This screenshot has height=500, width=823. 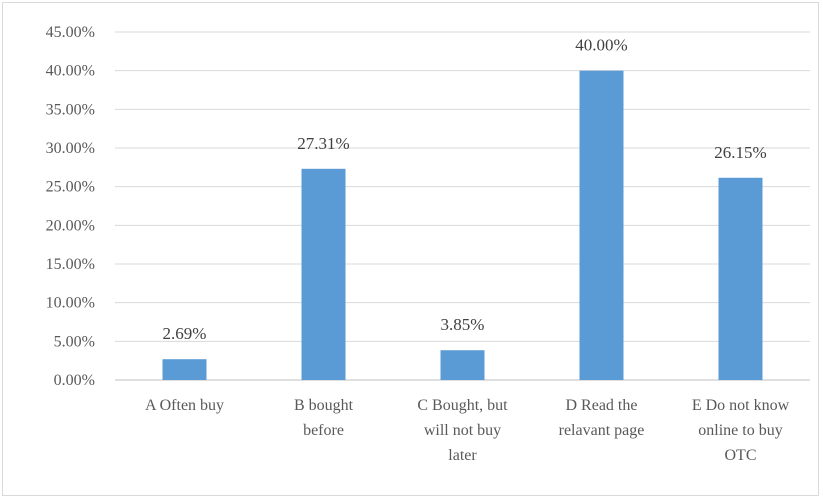 I want to click on y-tick-label: 25.00%, so click(x=70, y=187).